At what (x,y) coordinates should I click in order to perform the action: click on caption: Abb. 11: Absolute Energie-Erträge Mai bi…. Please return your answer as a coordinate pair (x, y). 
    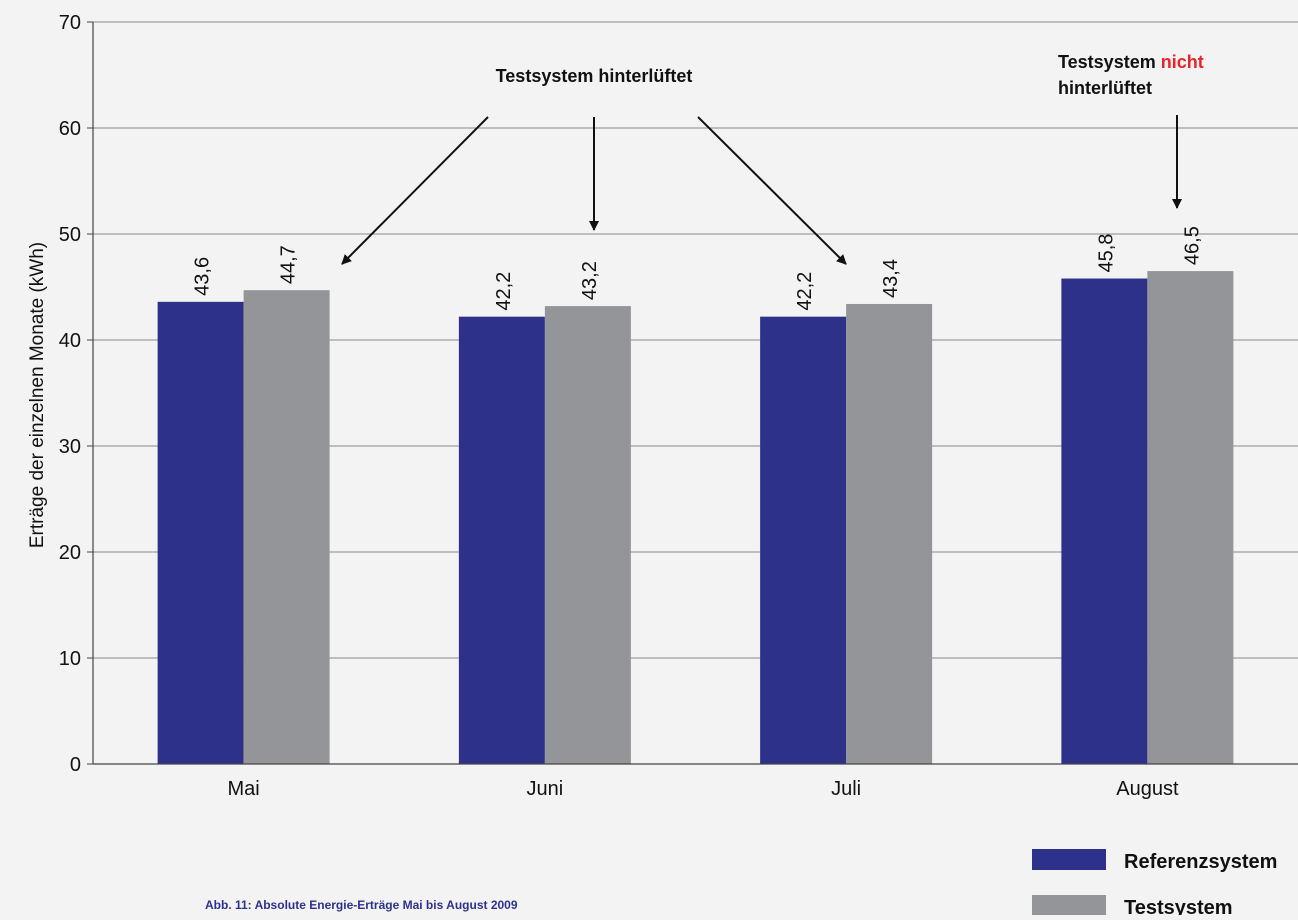
    Looking at the image, I should click on (361, 905).